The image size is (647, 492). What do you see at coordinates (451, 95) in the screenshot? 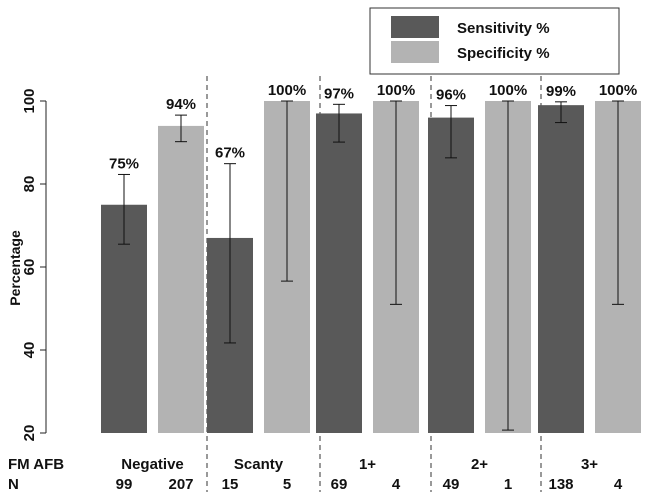
I see `data-label: 96%` at bounding box center [451, 95].